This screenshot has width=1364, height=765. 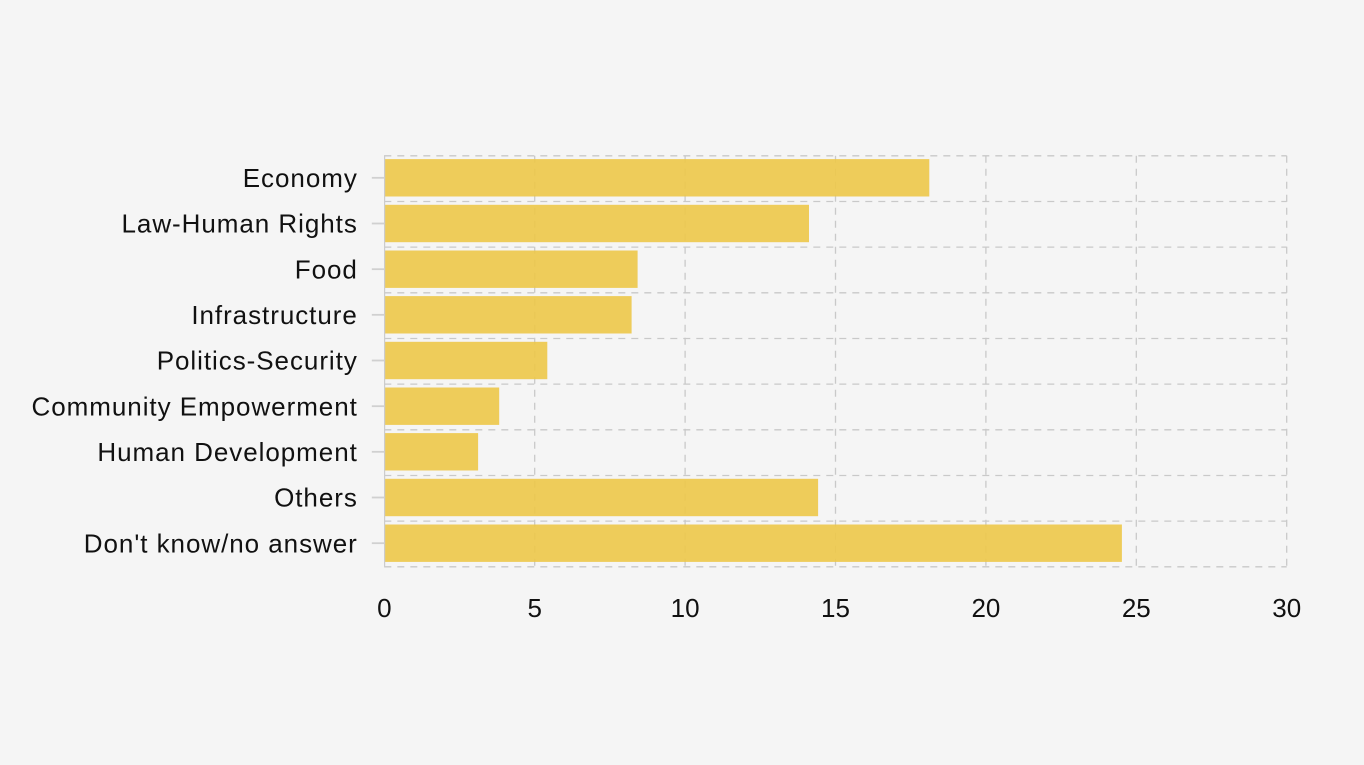 What do you see at coordinates (326, 269) in the screenshot?
I see `svg-text: Food` at bounding box center [326, 269].